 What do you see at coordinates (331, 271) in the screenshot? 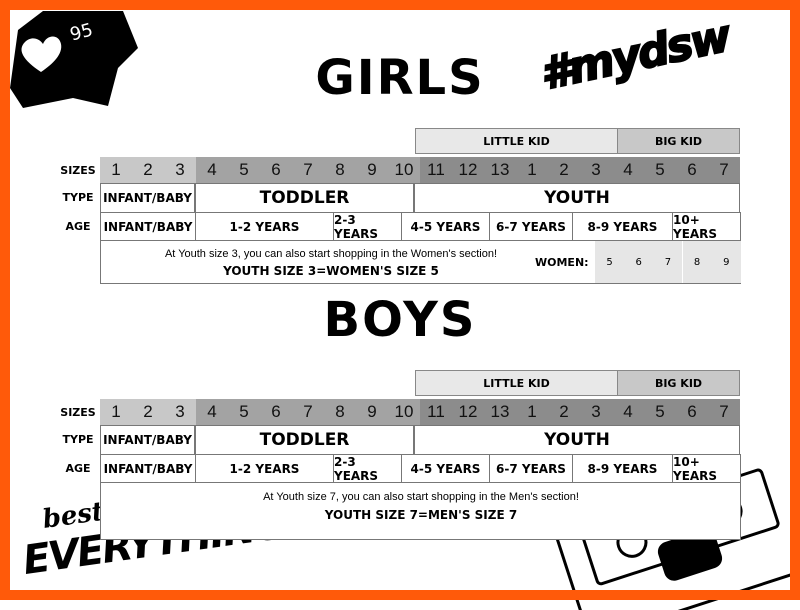
I see `note-line-2: YOUTH SIZE 3=WOMEN'S SIZE 5` at bounding box center [331, 271].